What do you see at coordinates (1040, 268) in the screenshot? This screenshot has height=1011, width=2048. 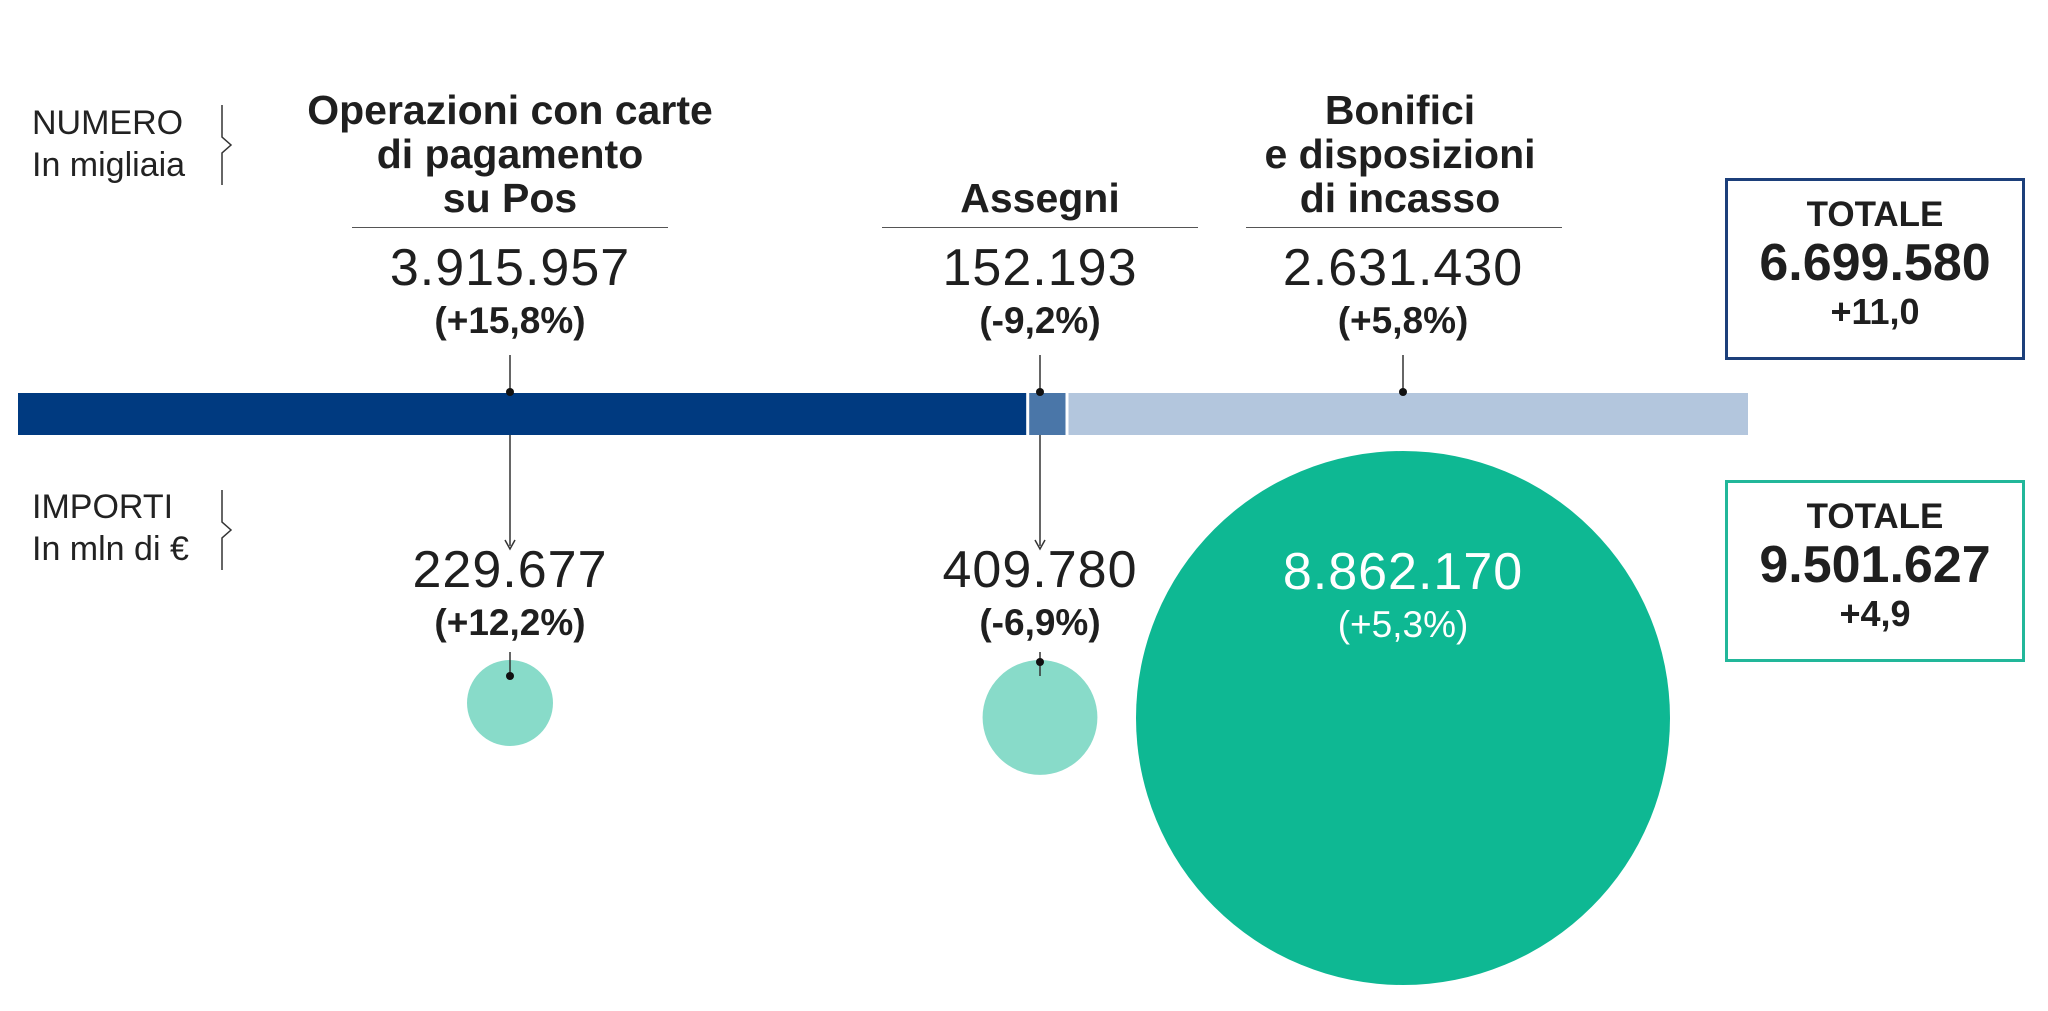 I see `numero-value-assegni: 152.193` at bounding box center [1040, 268].